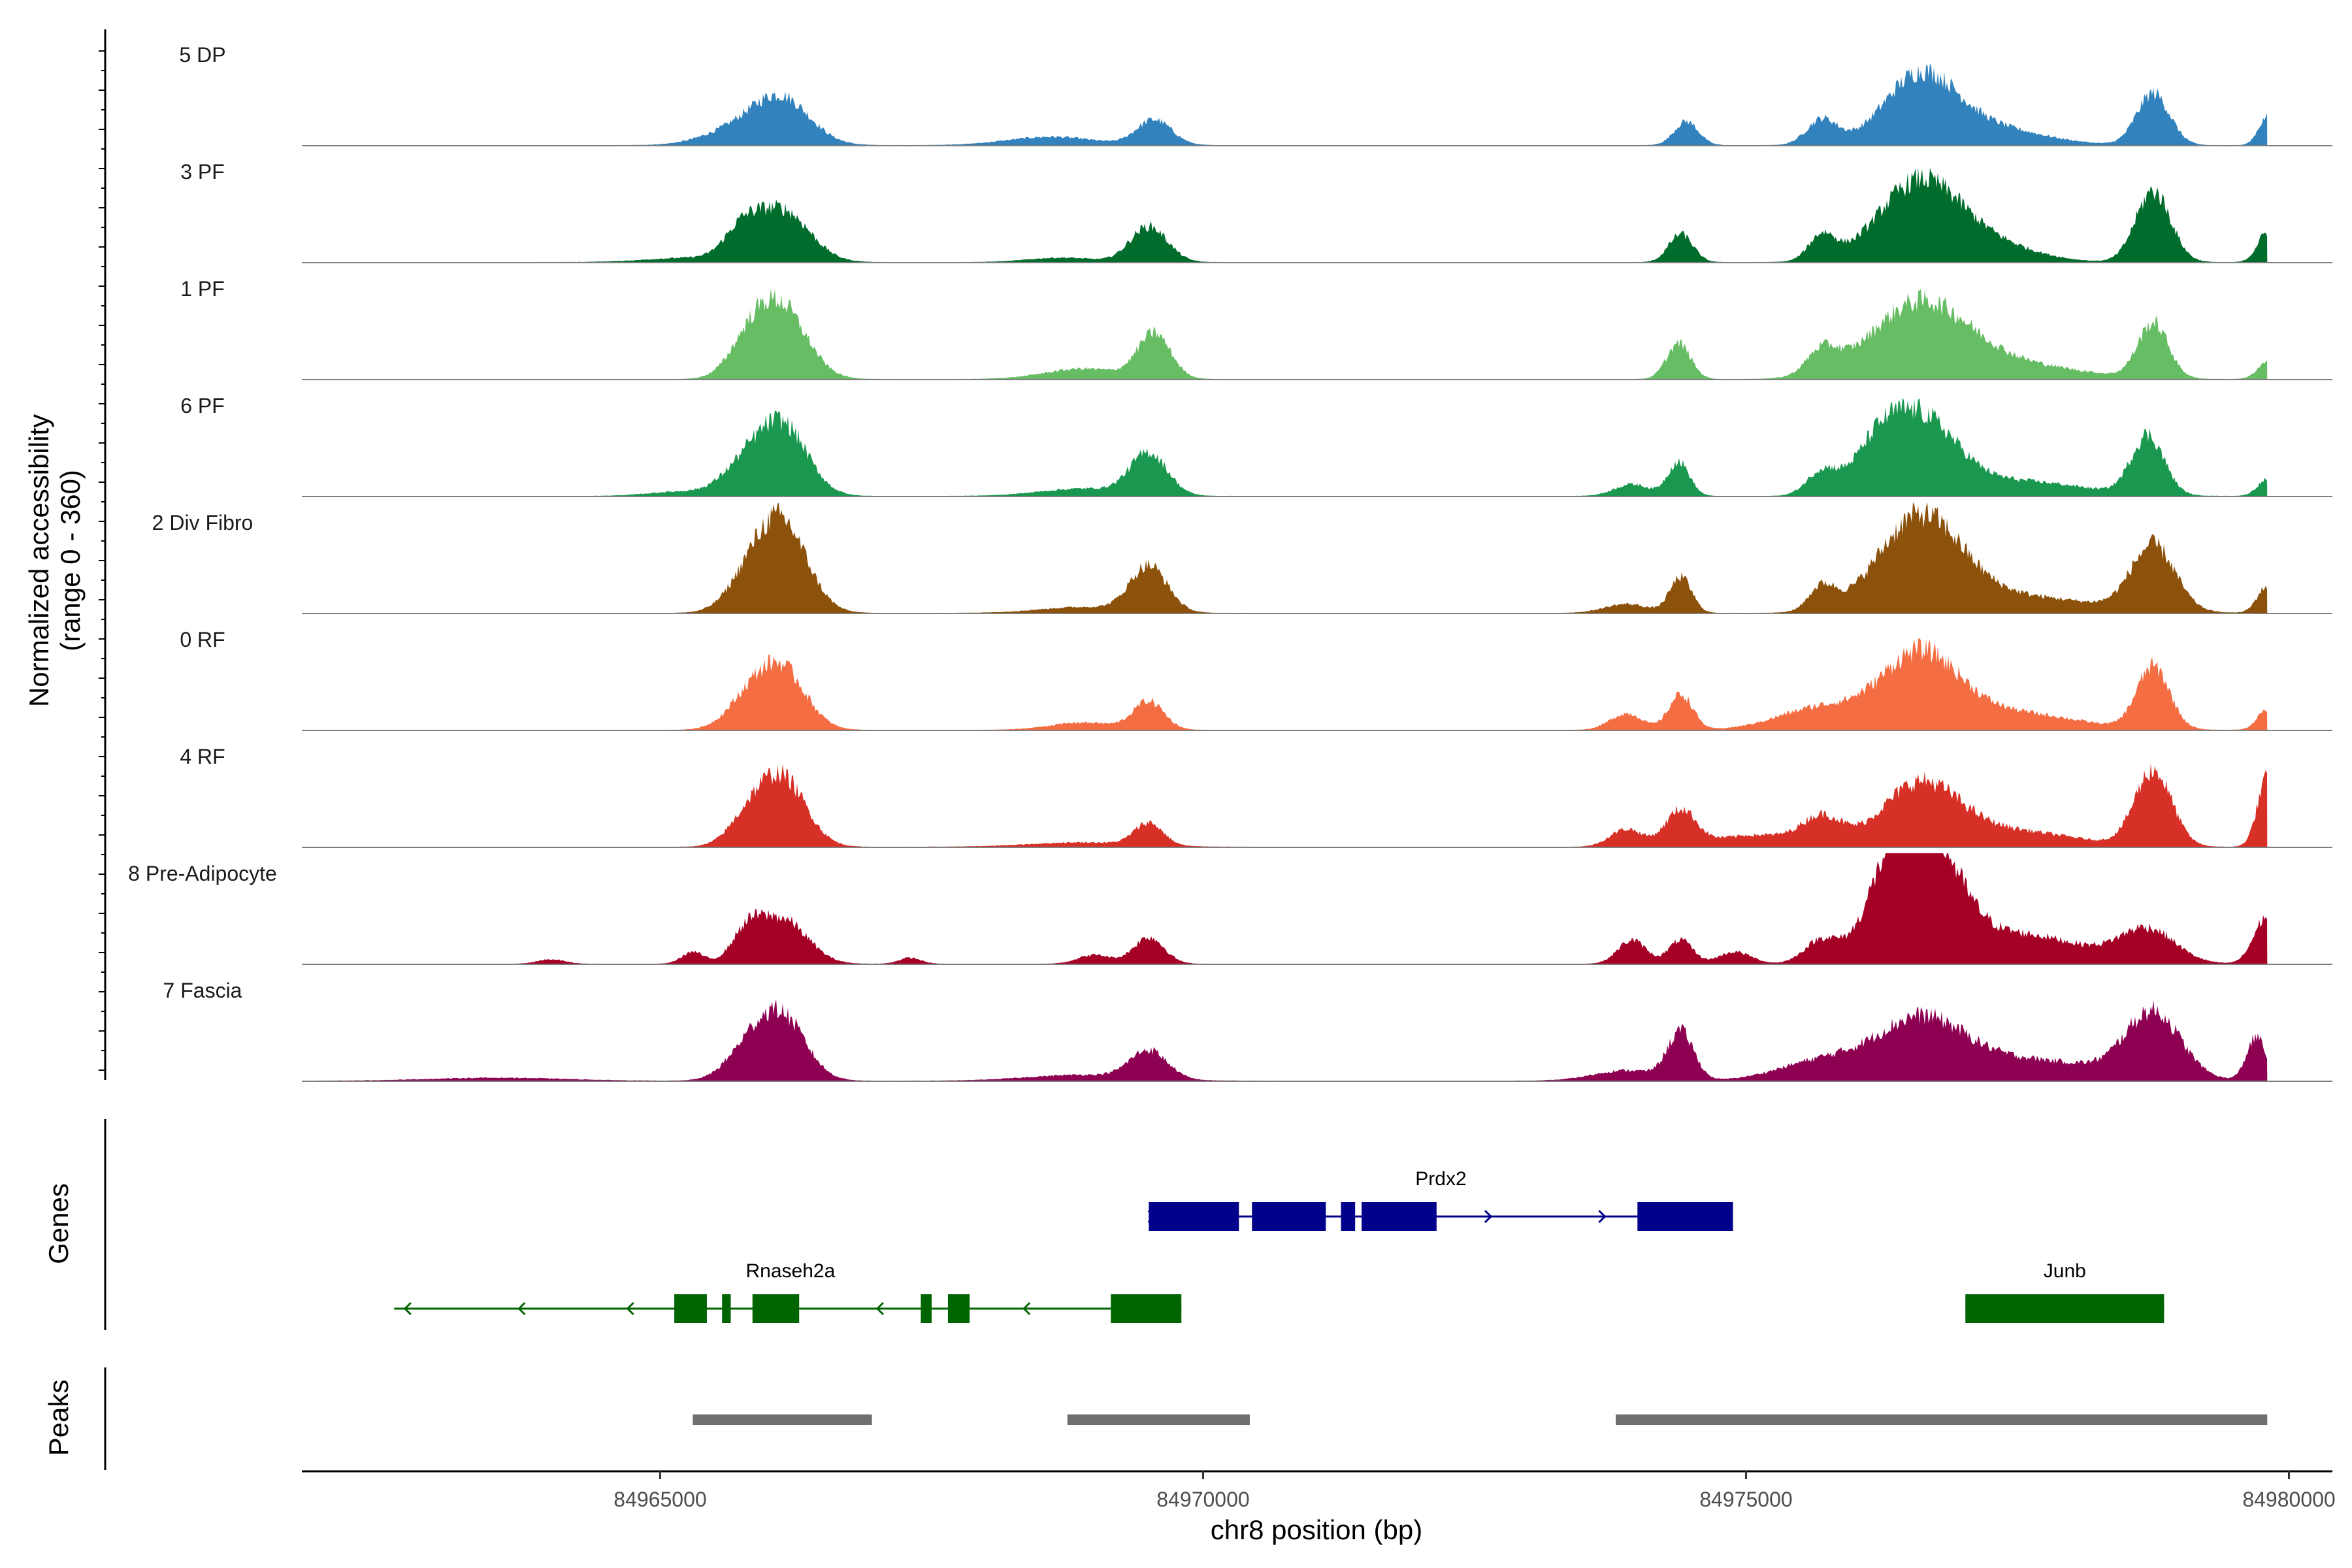  Describe the element at coordinates (659, 1499) in the screenshot. I see `x-tick-label: 84965000` at that location.